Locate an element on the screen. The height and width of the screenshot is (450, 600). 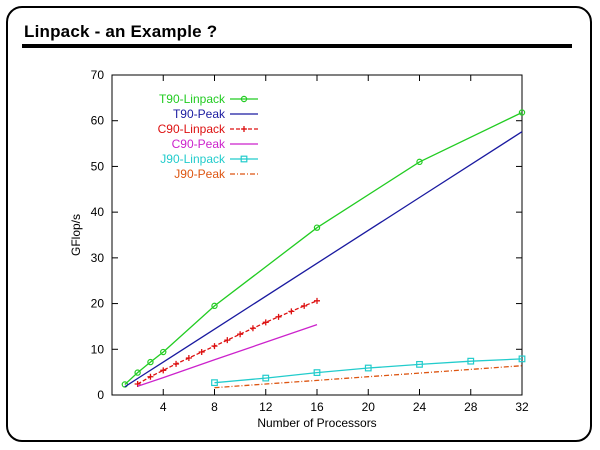
x-tick-label: 4 is located at coordinates (163, 407).